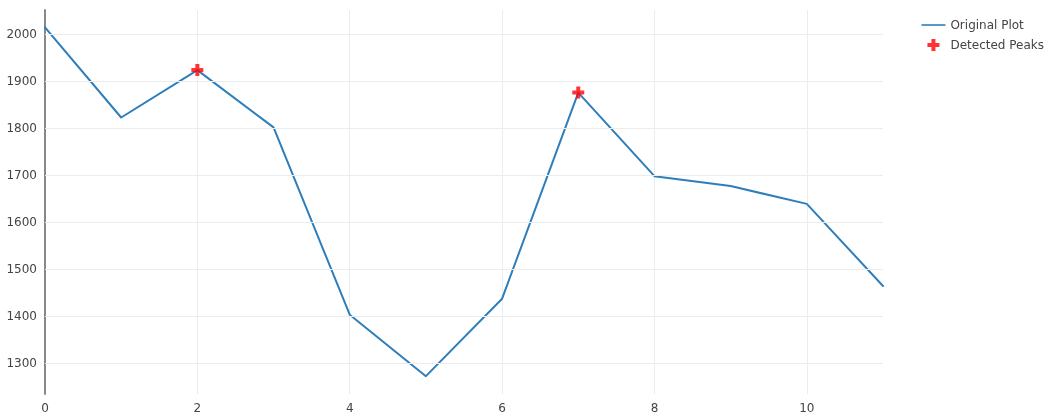 Image resolution: width=1059 pixels, height=414 pixels. What do you see at coordinates (987, 25) in the screenshot?
I see `legend-label: Original Plot` at bounding box center [987, 25].